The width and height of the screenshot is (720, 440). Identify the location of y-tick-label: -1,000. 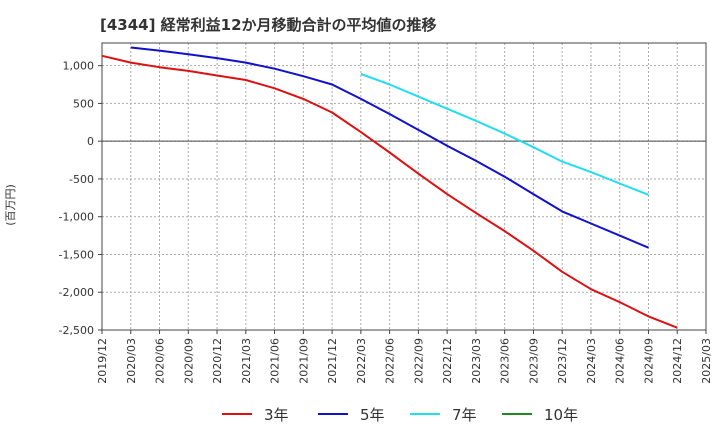
(76, 217).